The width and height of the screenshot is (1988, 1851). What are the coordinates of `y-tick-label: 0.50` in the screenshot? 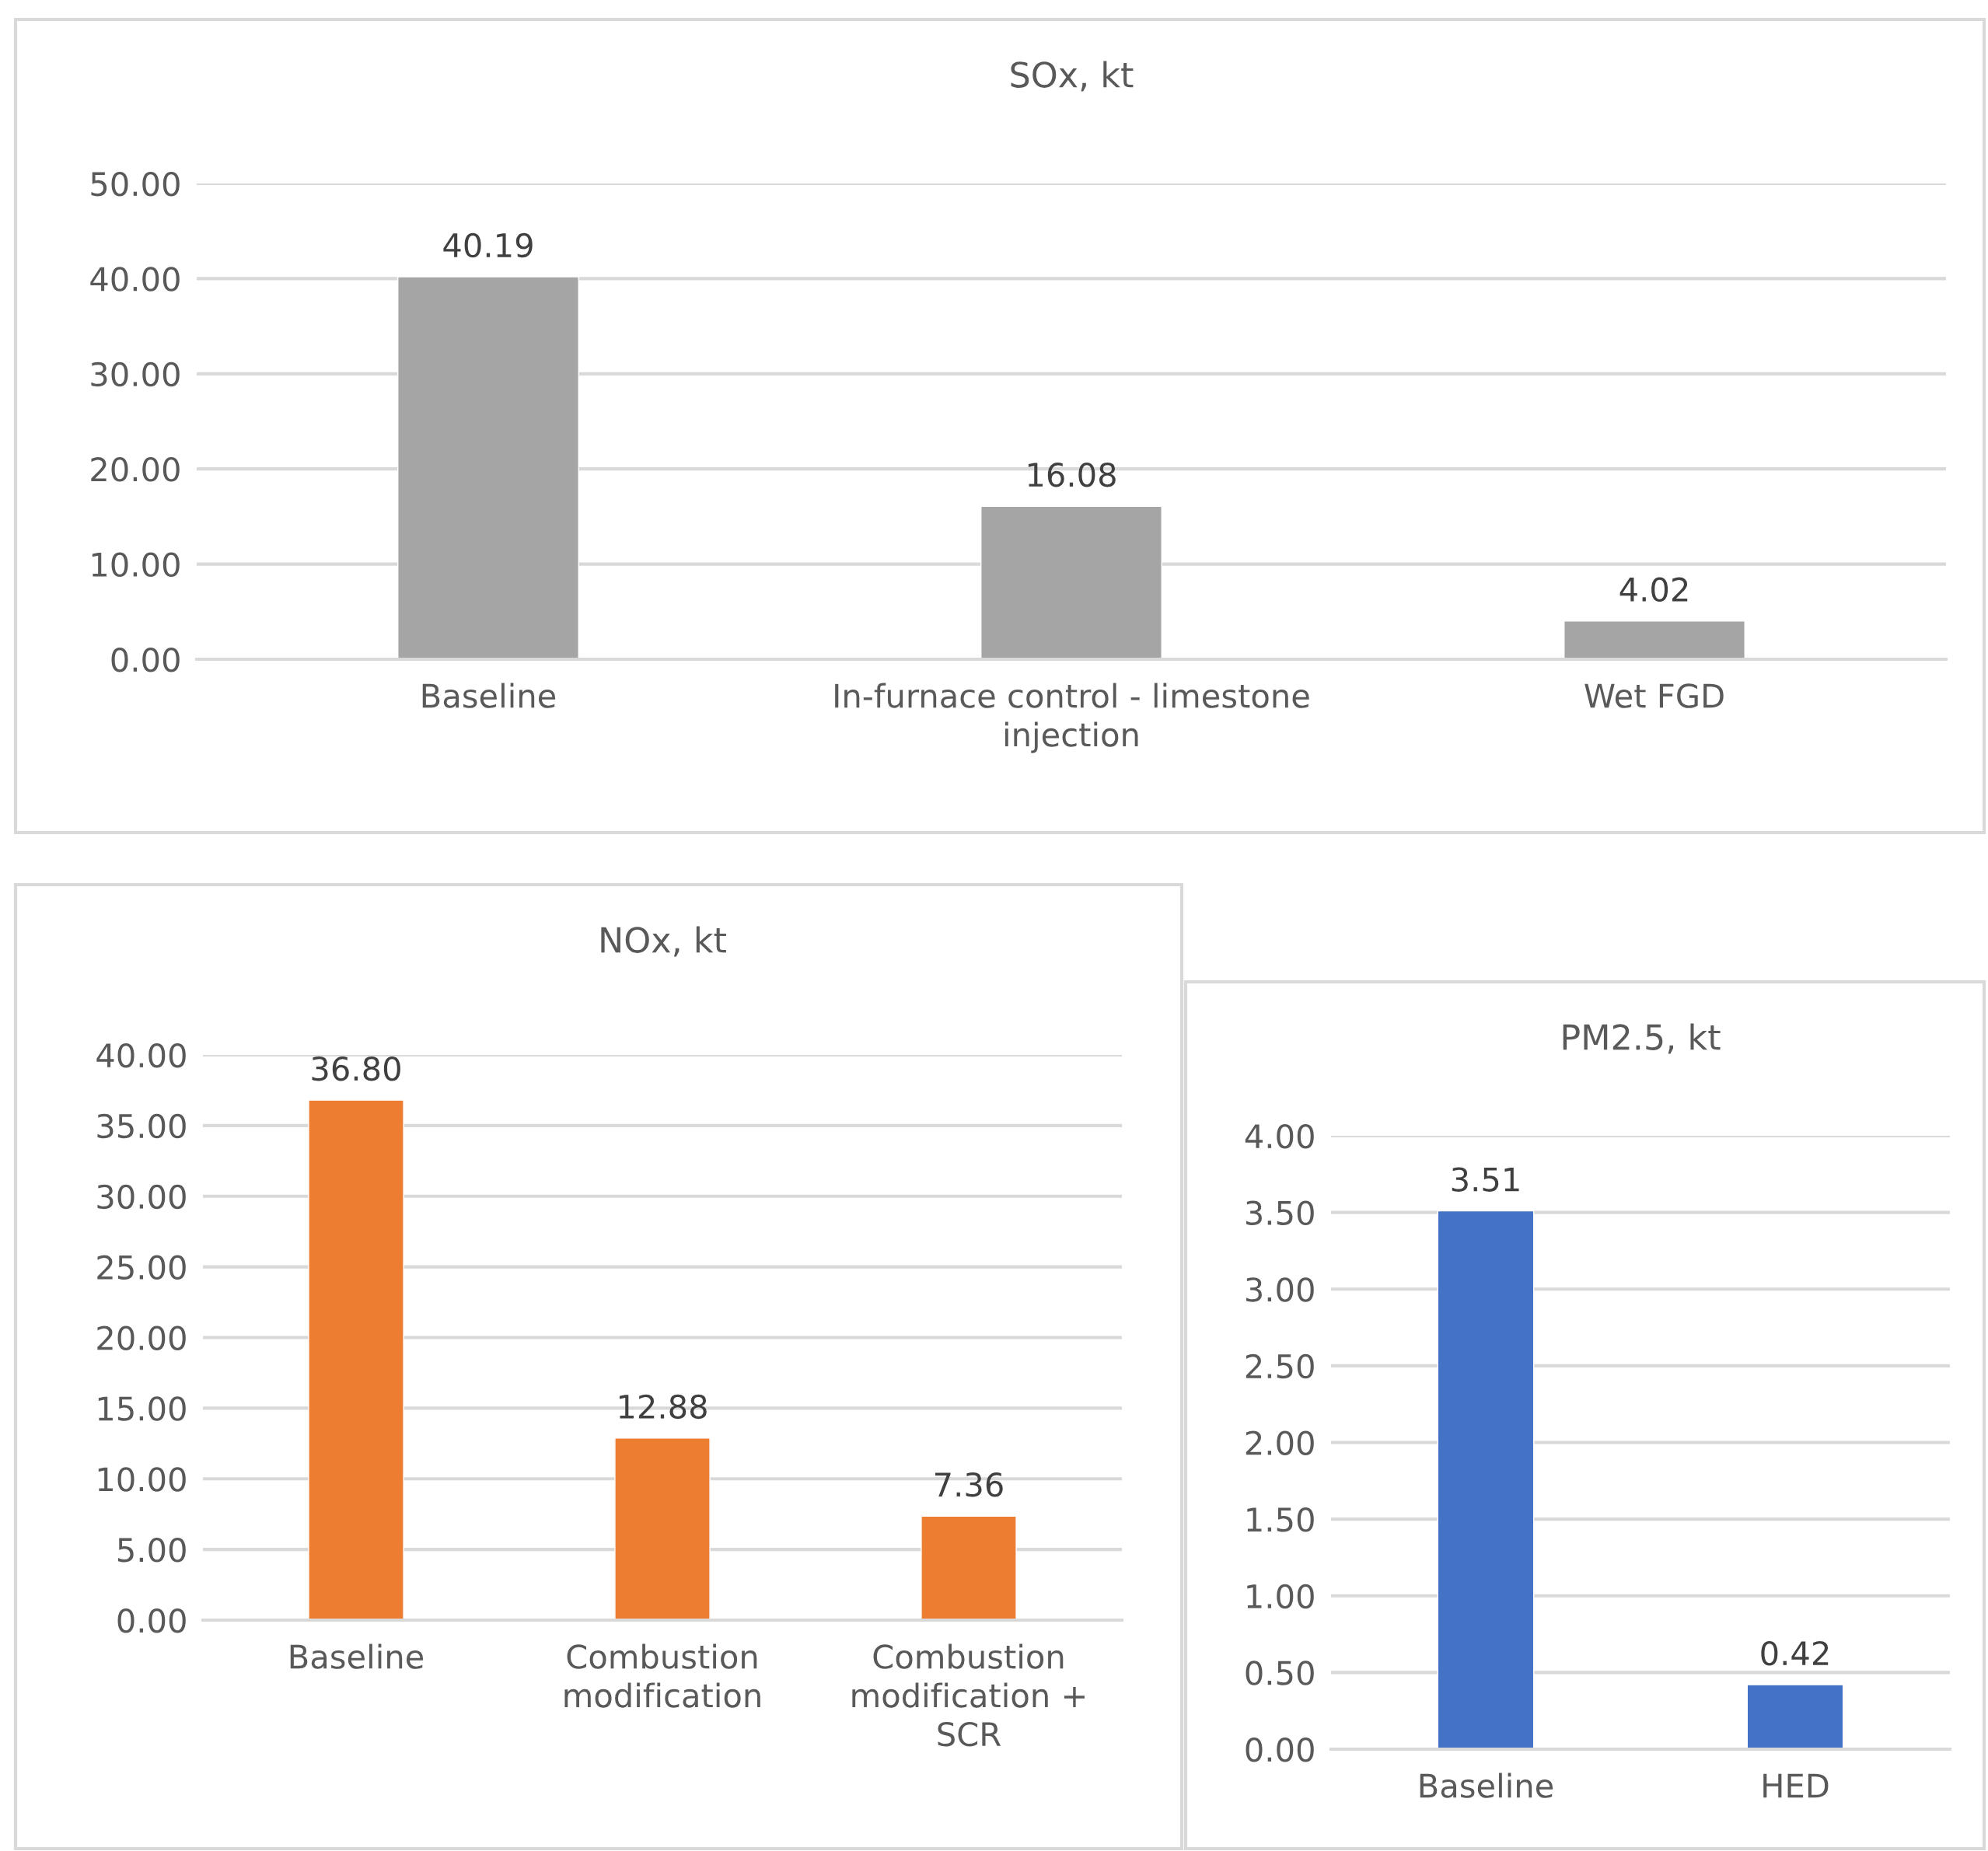 It's located at (1280, 1673).